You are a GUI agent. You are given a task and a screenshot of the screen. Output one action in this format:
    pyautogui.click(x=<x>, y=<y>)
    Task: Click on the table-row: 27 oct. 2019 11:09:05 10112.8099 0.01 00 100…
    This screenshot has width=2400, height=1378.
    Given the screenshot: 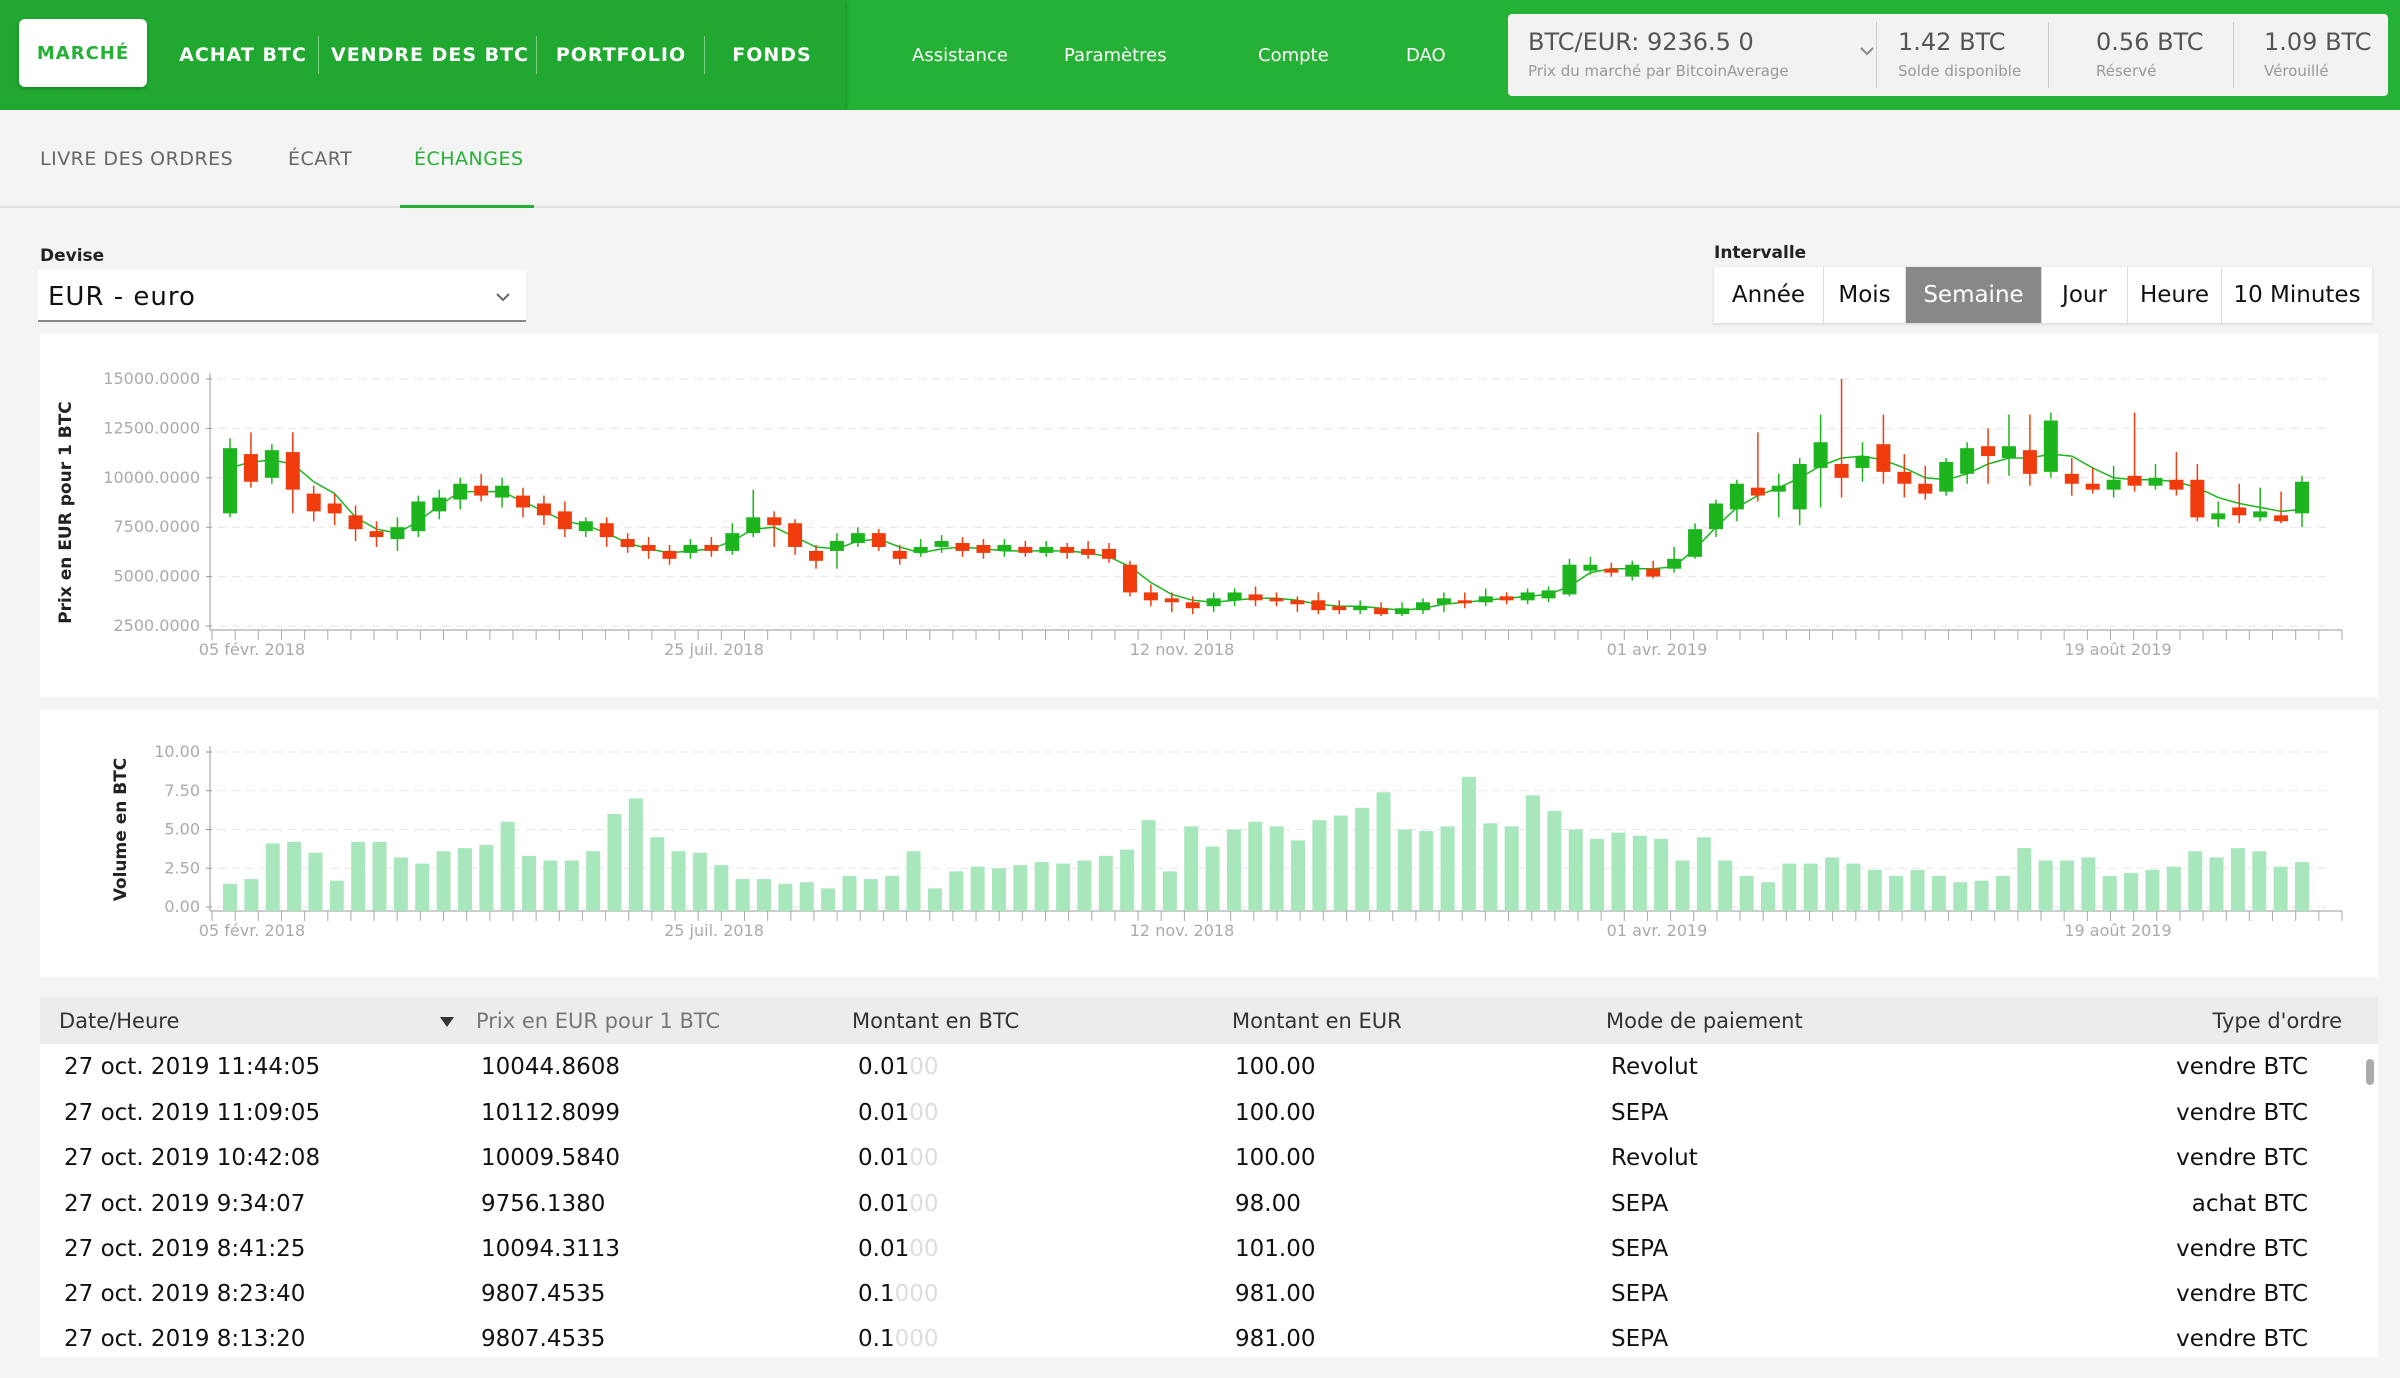 What is the action you would take?
    pyautogui.click(x=1209, y=1112)
    